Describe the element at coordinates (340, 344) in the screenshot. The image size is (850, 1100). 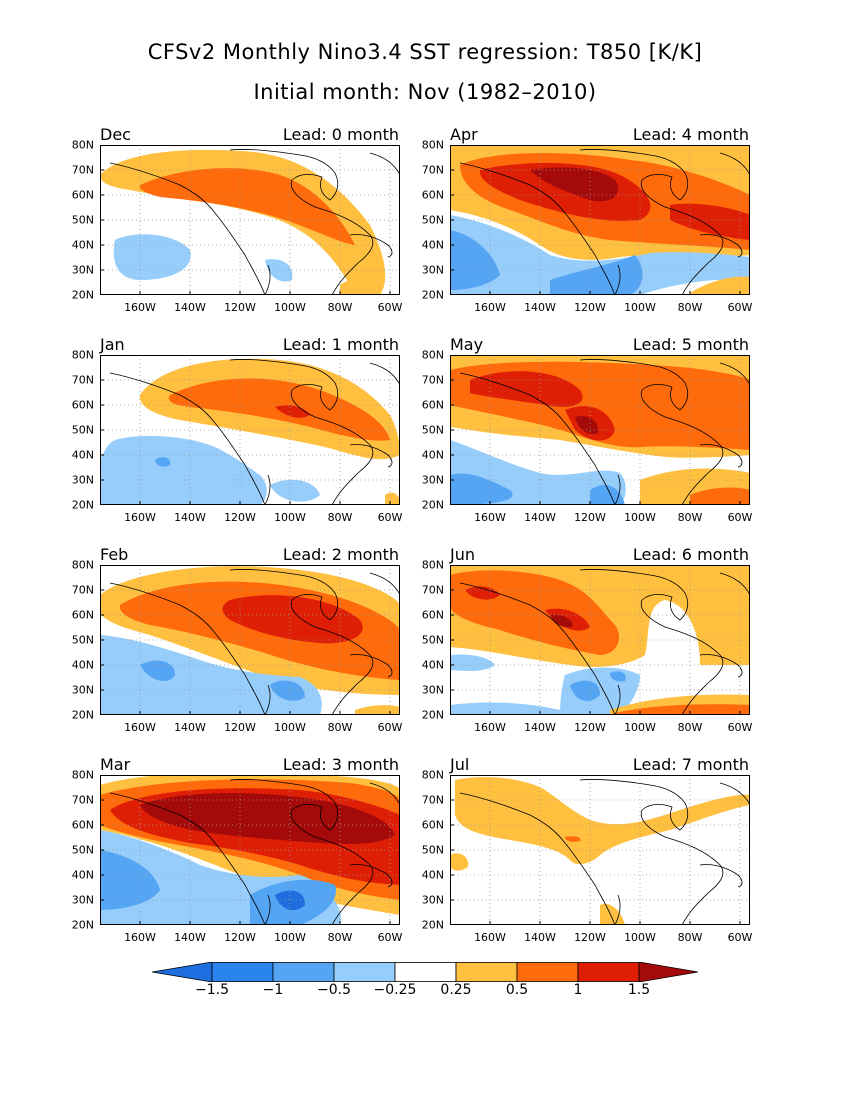
I see `panel-lead-label: Lead: 1 month` at that location.